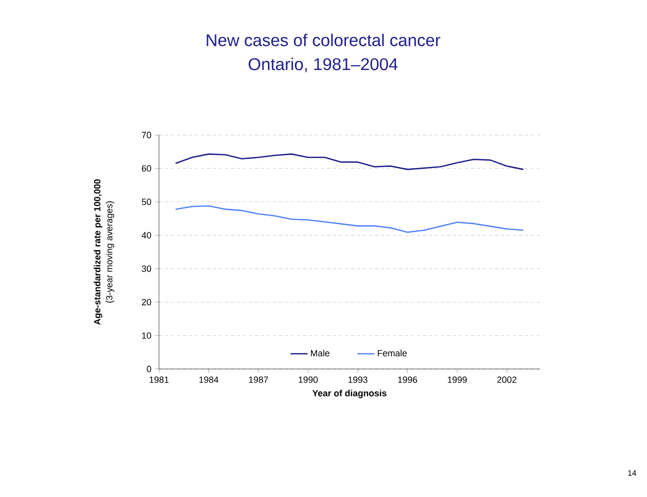 This screenshot has width=647, height=497. Describe the element at coordinates (208, 379) in the screenshot. I see `x-tick-label: 1984` at that location.